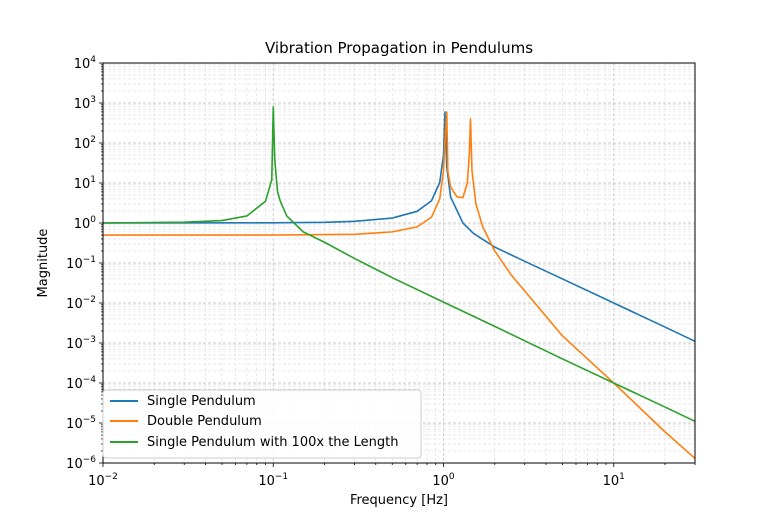 Image resolution: width=772 pixels, height=520 pixels. I want to click on legend-label-long-pendulum: Single Pendulum with 100x the Length, so click(273, 442).